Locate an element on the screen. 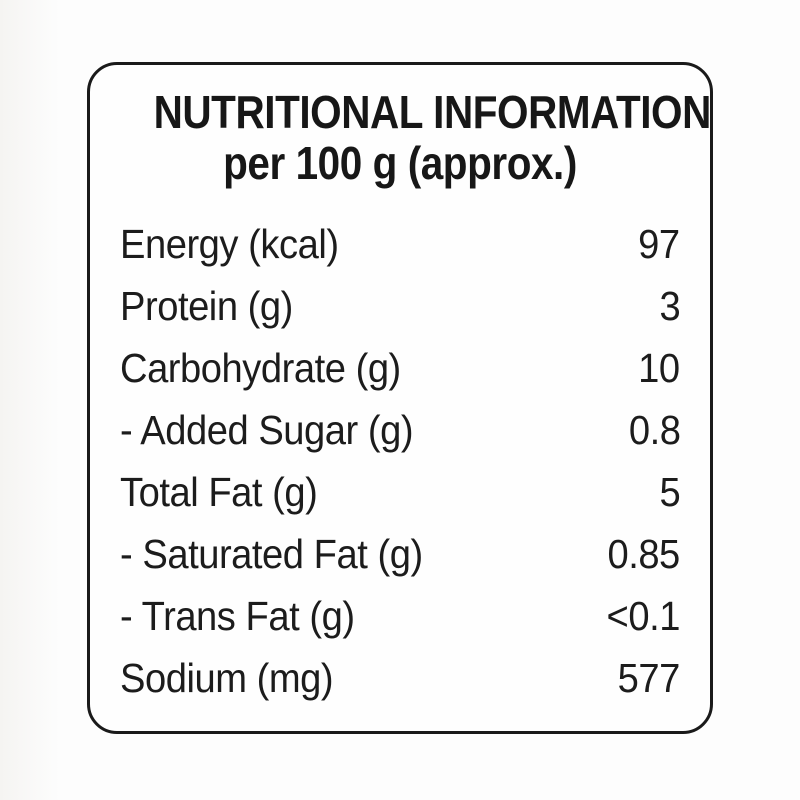 The image size is (800, 800). nutrient-name: Protein (g) is located at coordinates (206, 306).